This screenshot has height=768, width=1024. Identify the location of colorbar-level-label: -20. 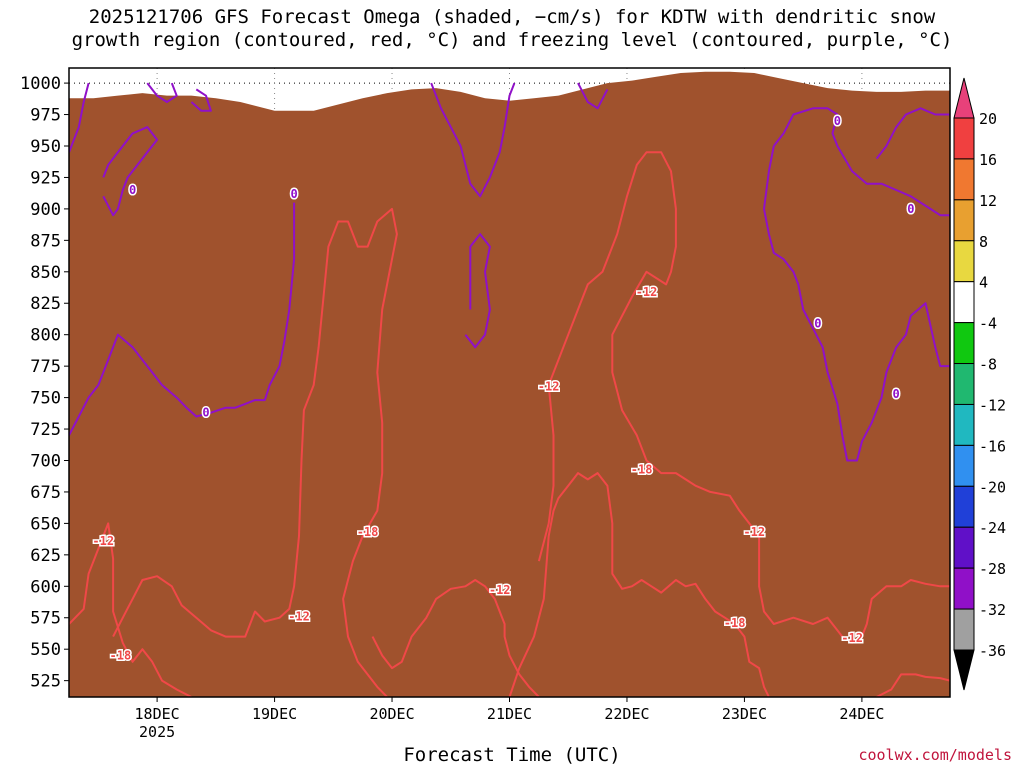
(992, 487).